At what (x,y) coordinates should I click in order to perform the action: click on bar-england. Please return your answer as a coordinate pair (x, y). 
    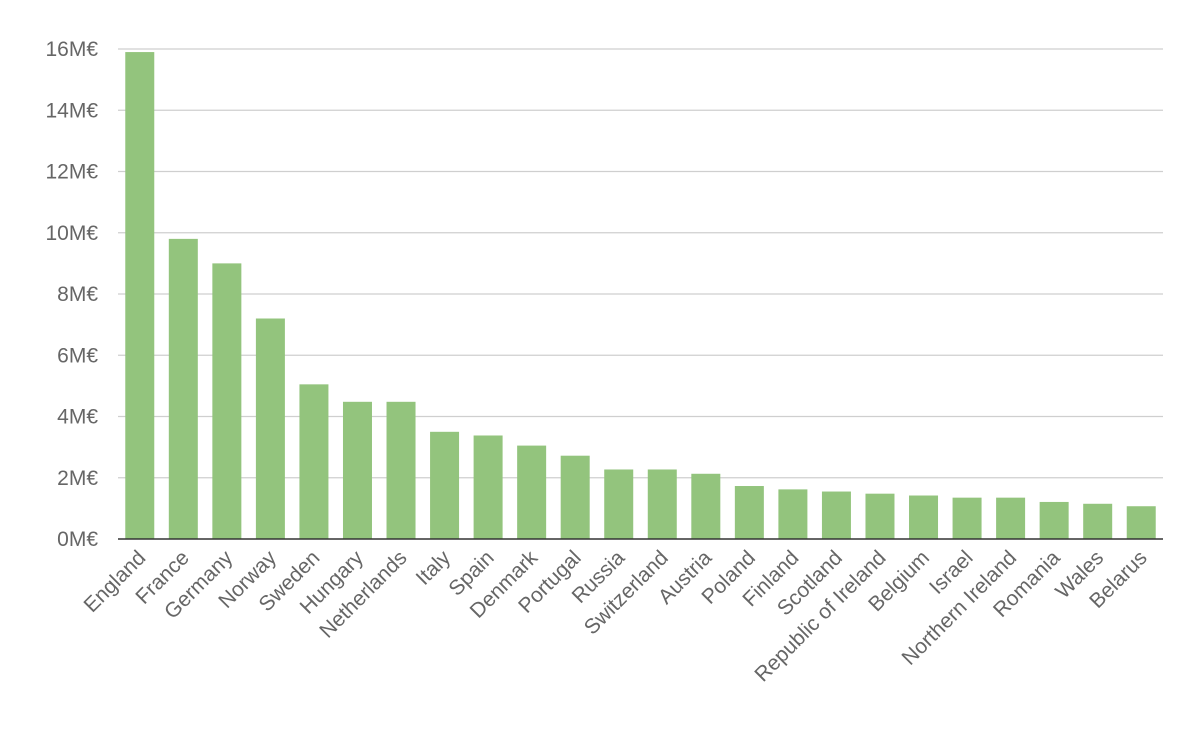
    Looking at the image, I should click on (140, 295).